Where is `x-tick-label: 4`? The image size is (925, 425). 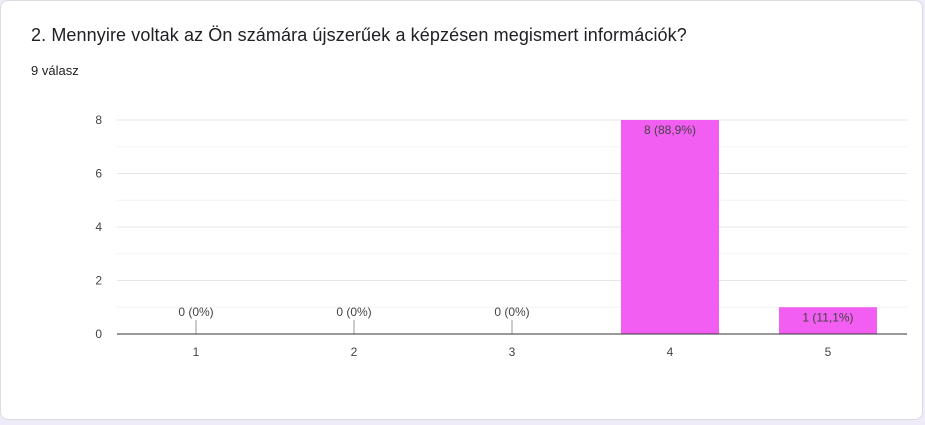
x-tick-label: 4 is located at coordinates (670, 352).